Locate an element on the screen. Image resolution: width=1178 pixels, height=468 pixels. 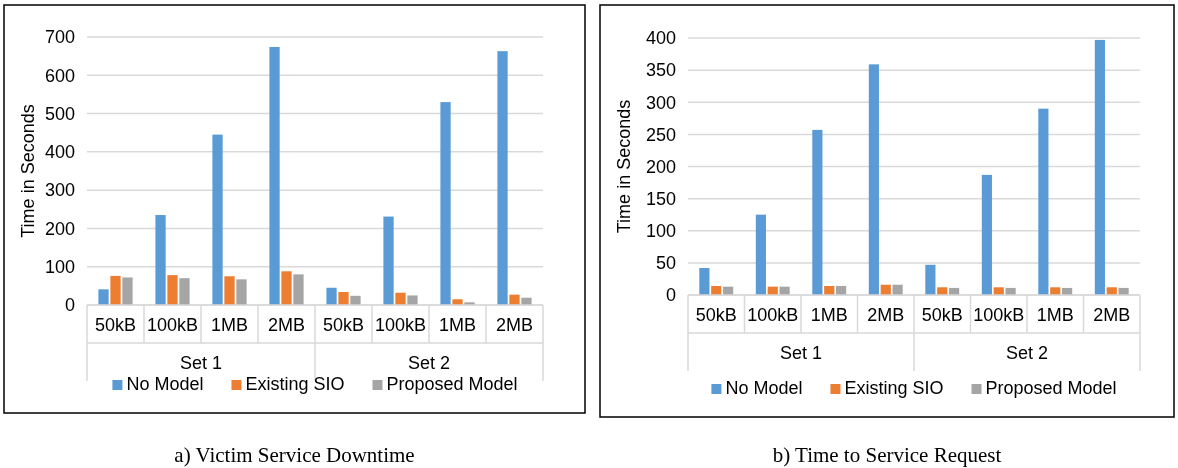
text: b) Time to Service Request is located at coordinates (887, 455).